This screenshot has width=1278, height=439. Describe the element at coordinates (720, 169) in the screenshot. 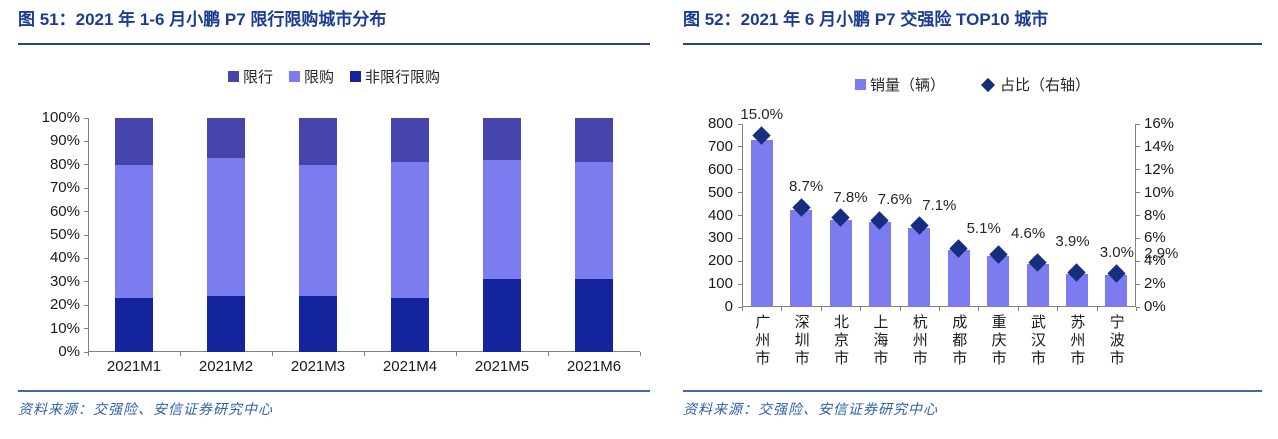

I see `left-axis-label: 600` at that location.